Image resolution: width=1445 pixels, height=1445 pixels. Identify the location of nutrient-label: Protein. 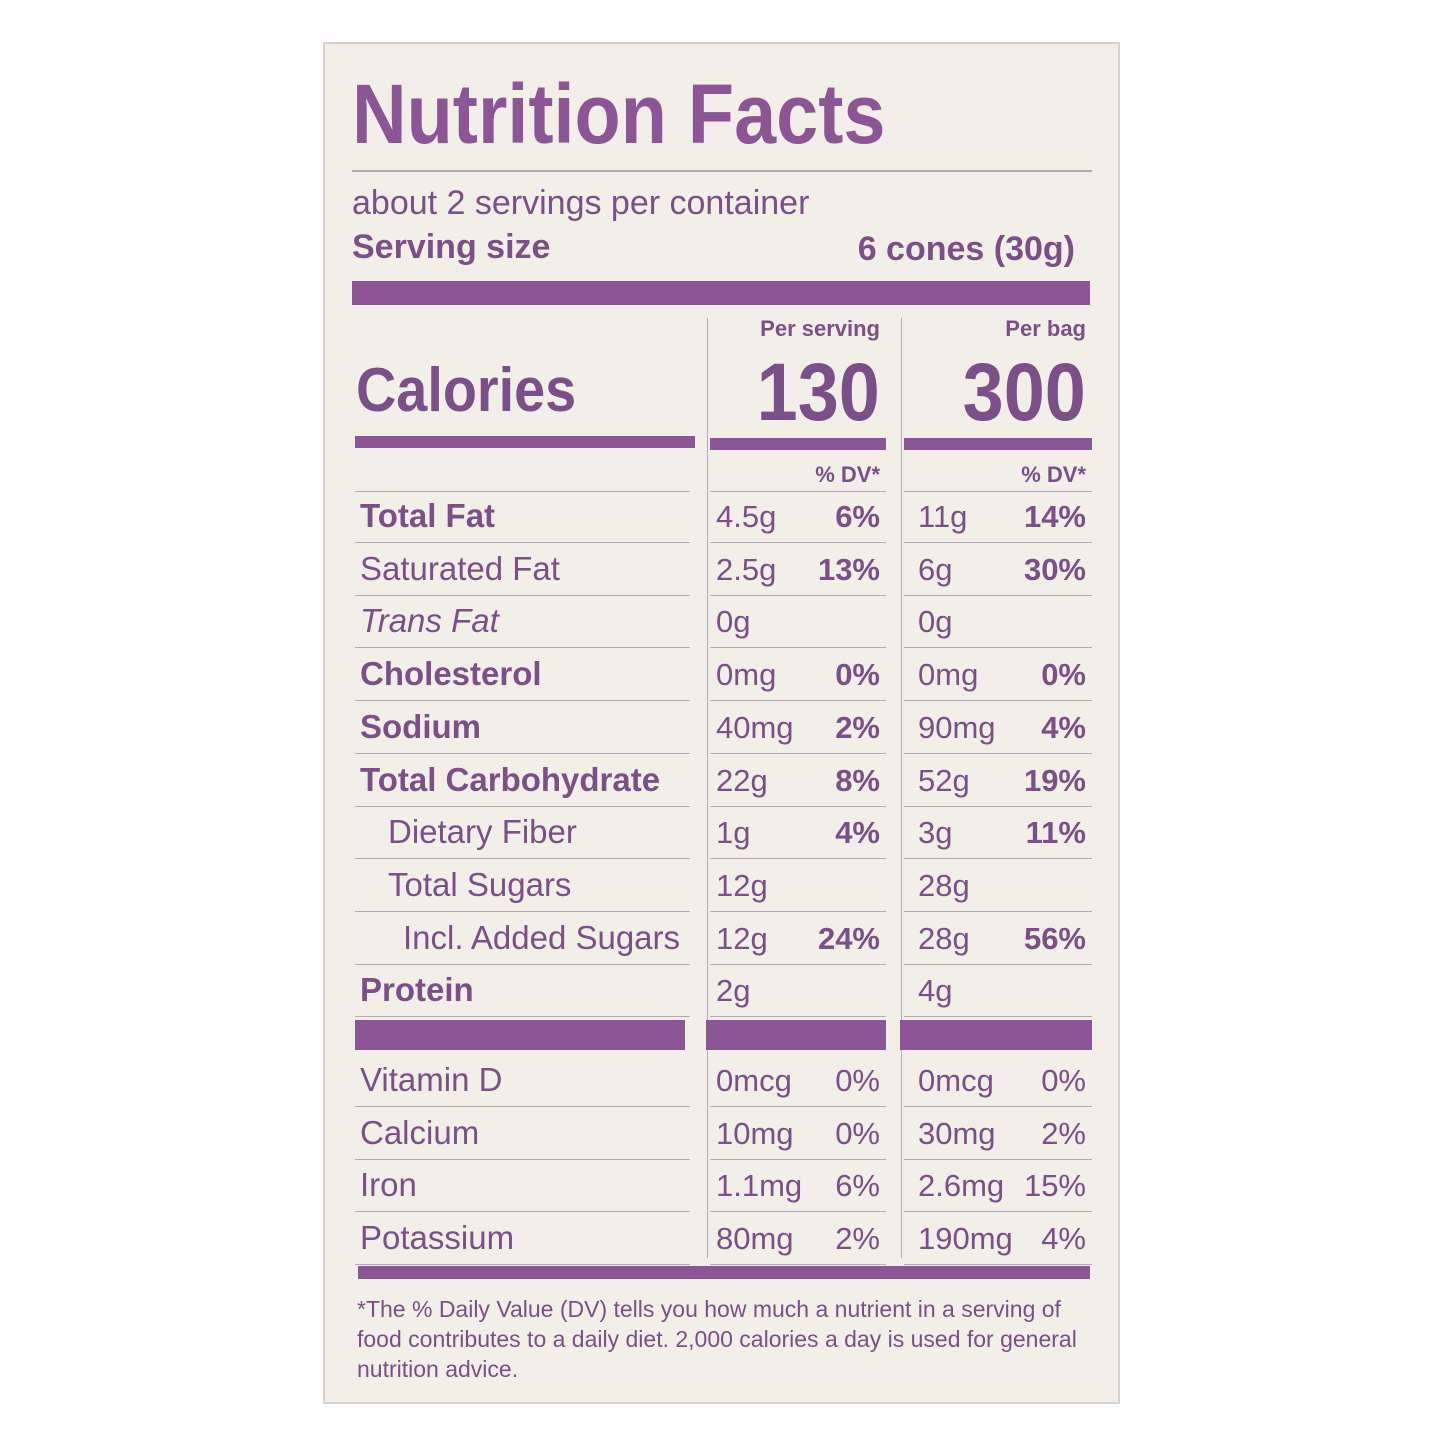
(417, 990).